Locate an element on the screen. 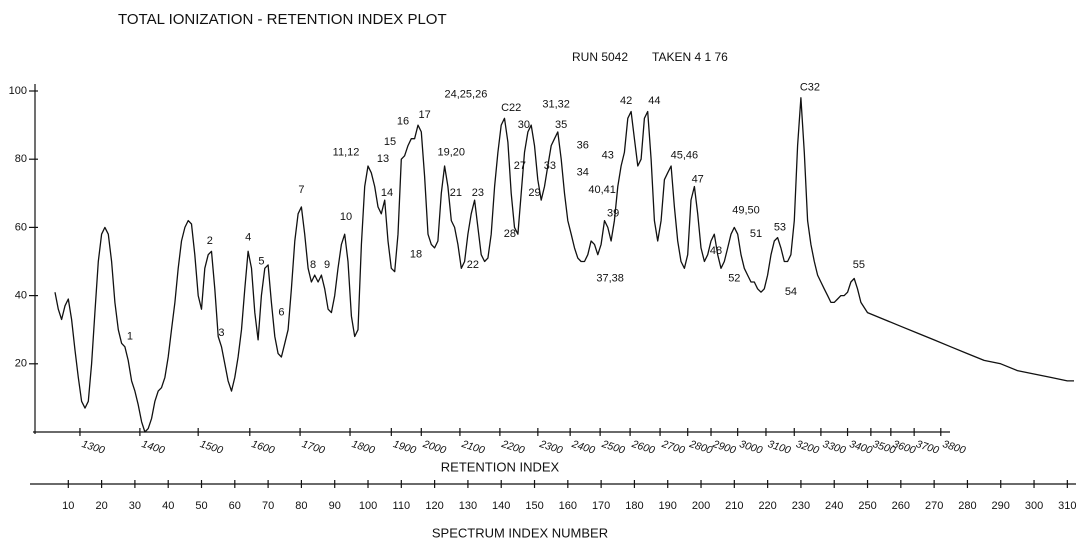 The image size is (1081, 542). peak-label: 33 is located at coordinates (550, 166).